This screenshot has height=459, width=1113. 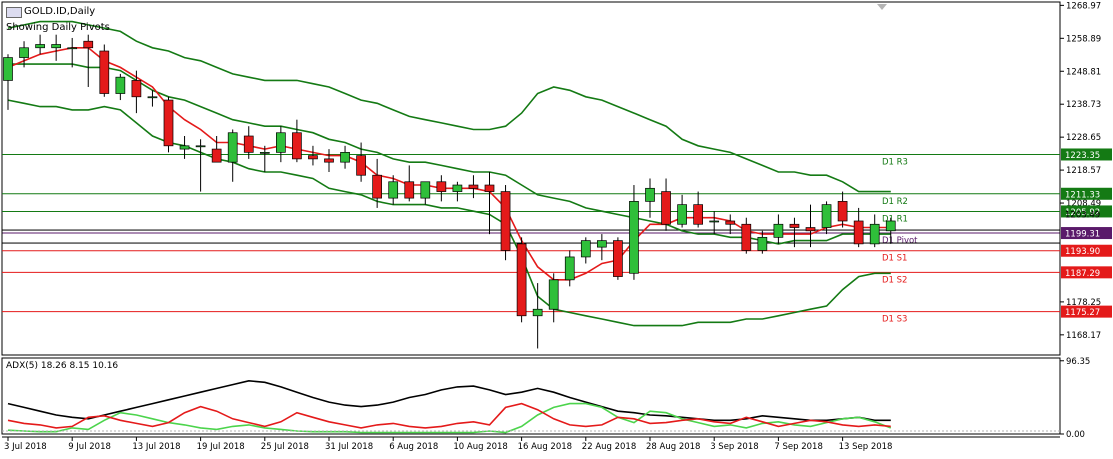 I want to click on adx-lines, so click(x=449, y=406).